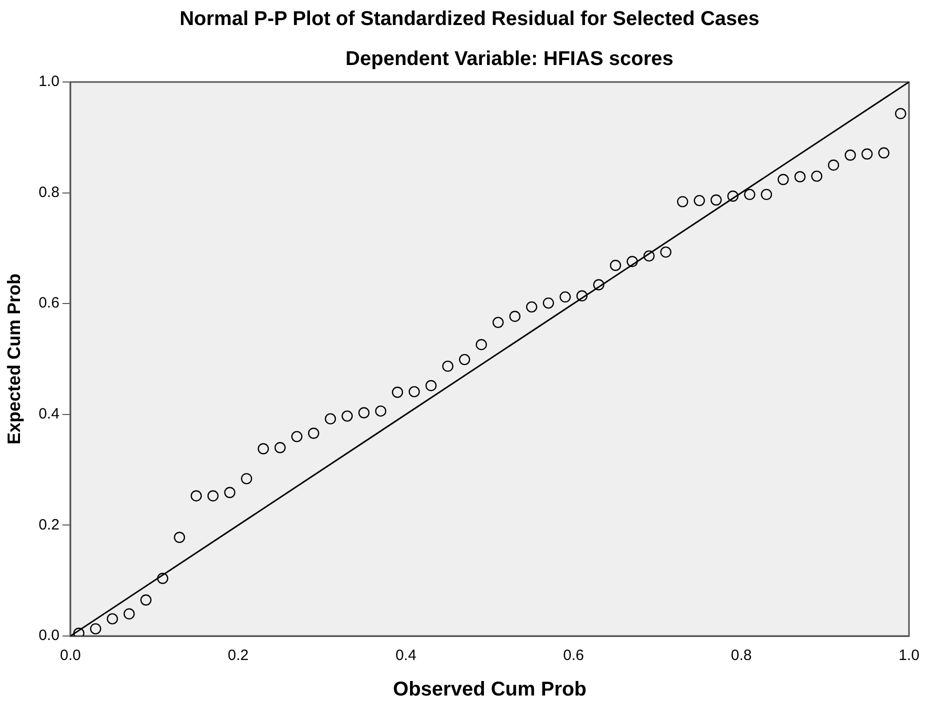 Image resolution: width=939 pixels, height=706 pixels. Describe the element at coordinates (49, 414) in the screenshot. I see `y-tick-label: 0.4` at that location.